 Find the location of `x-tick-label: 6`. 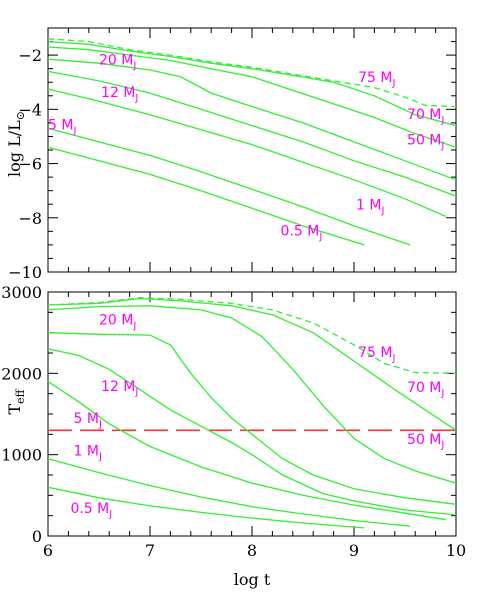

x-tick-label: 6 is located at coordinates (48, 550).